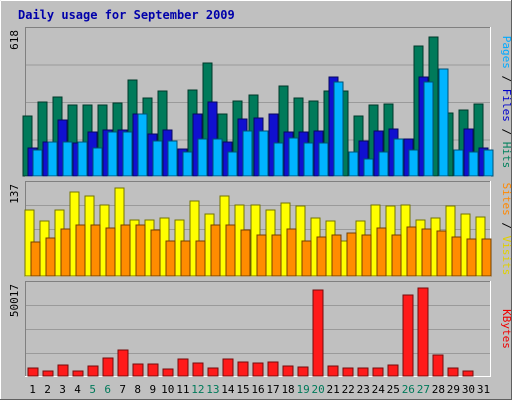 This screenshot has height=405, width=512. What do you see at coordinates (197, 389) in the screenshot?
I see `x-tick-label: 12` at bounding box center [197, 389].